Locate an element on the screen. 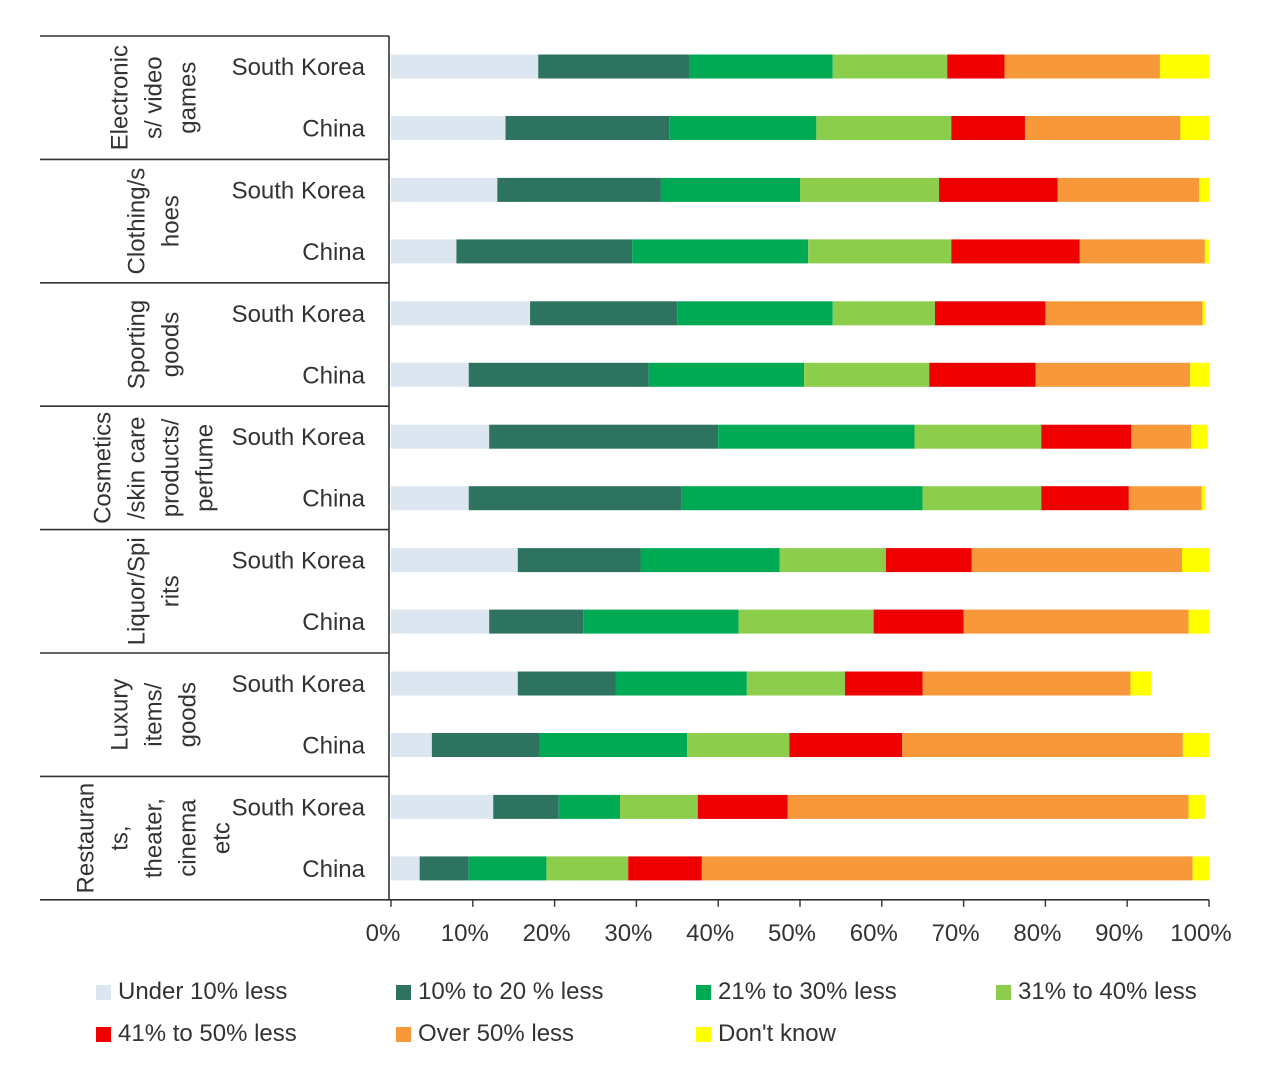  group-label-line: Restauran is located at coordinates (86, 838).